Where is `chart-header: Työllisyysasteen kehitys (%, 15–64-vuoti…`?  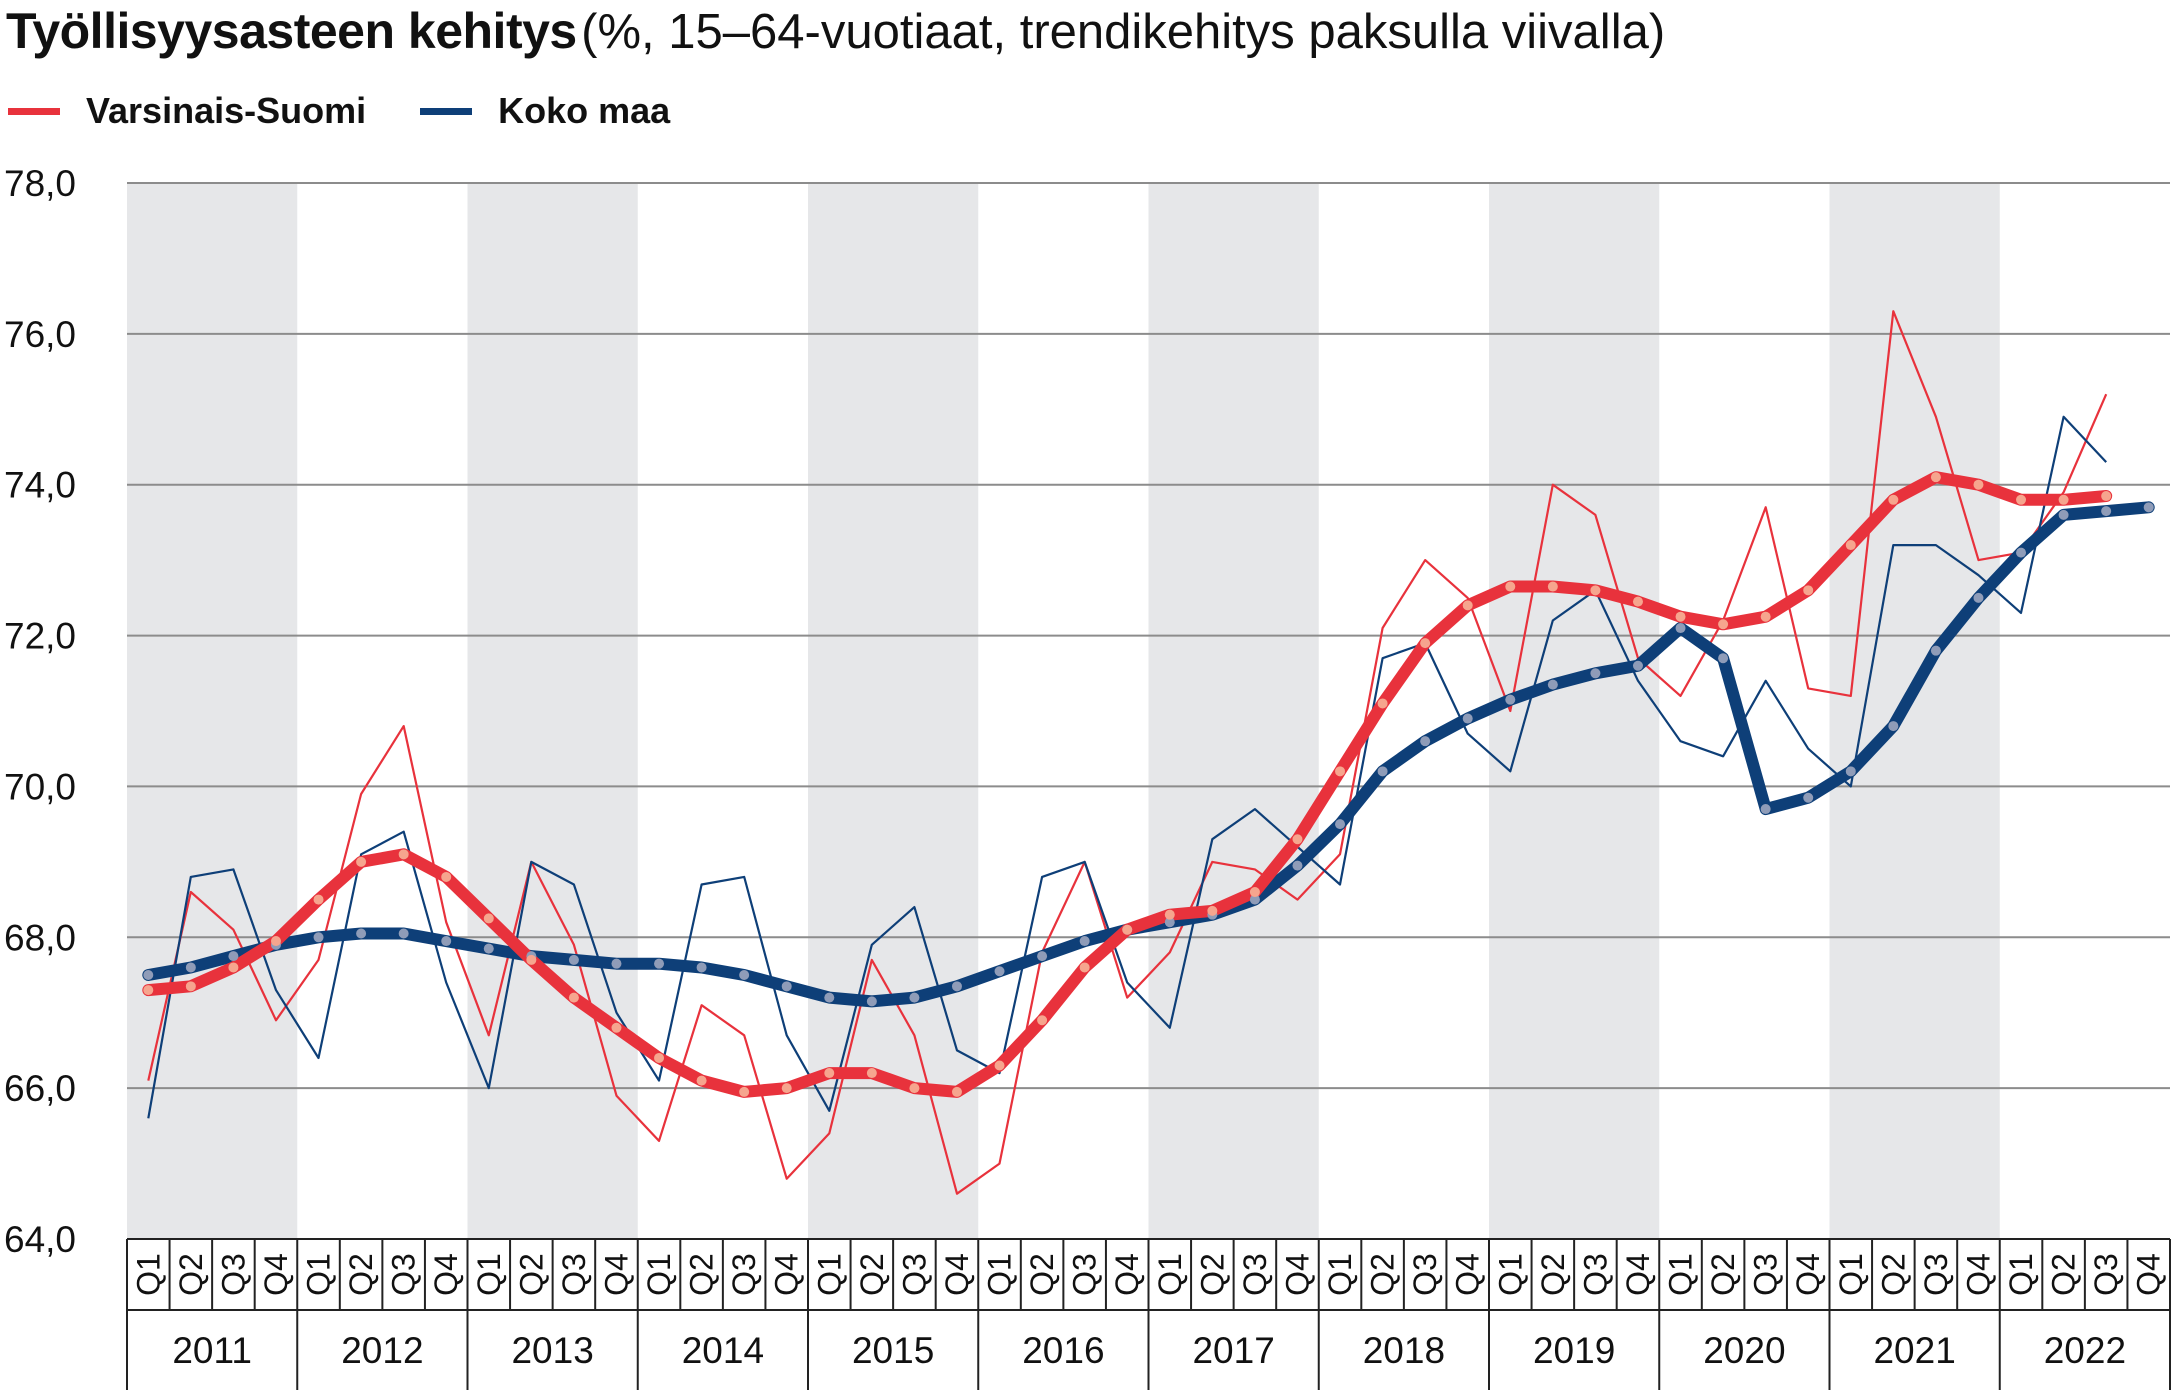 chart-header: Työllisyysasteen kehitys (%, 15–64-vuoti… is located at coordinates (835, 31).